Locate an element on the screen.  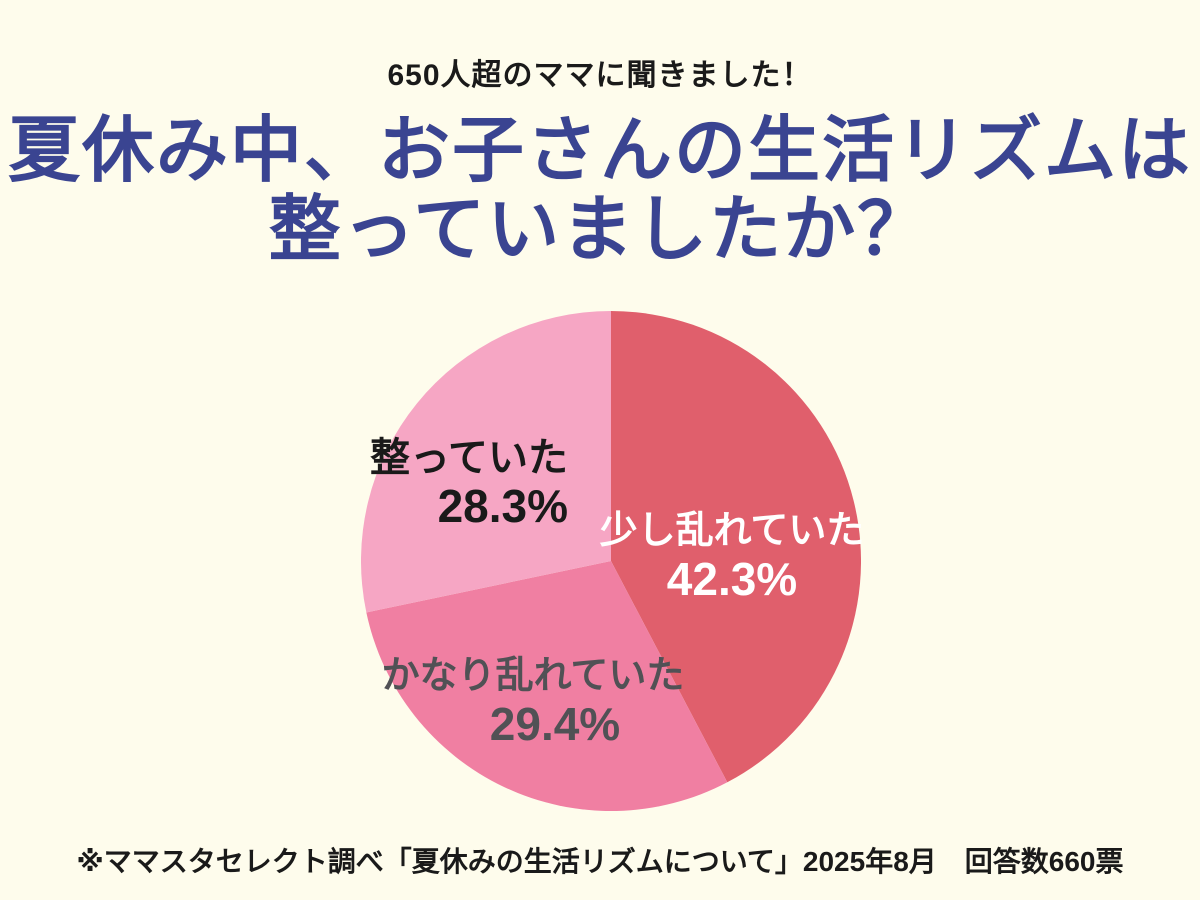
slice-percent-text: 42.3% is located at coordinates (732, 579).